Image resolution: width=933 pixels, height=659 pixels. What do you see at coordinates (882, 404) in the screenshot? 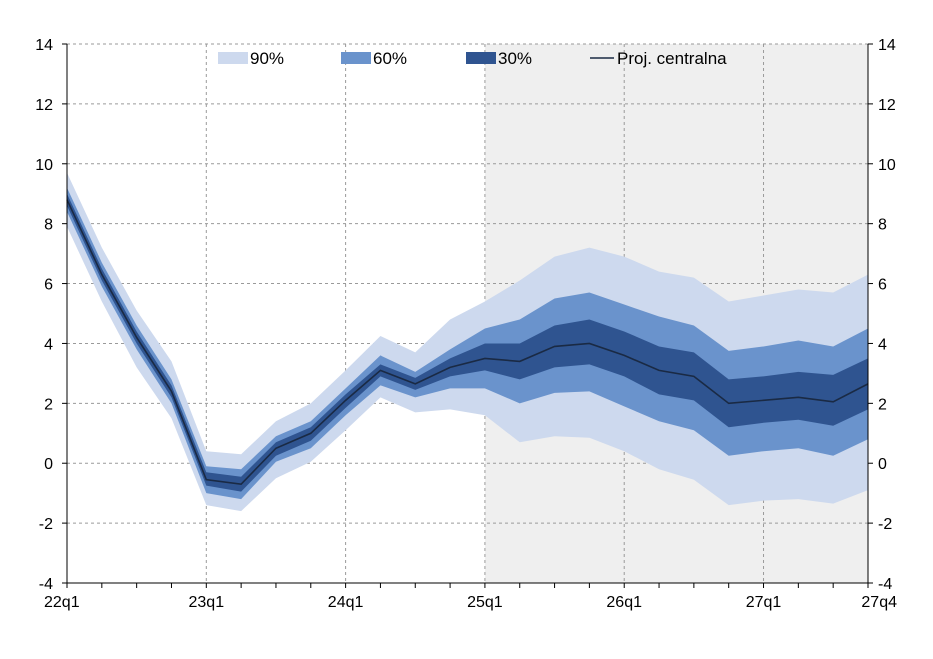
I see `y-tick-label-right: 2` at bounding box center [882, 404].